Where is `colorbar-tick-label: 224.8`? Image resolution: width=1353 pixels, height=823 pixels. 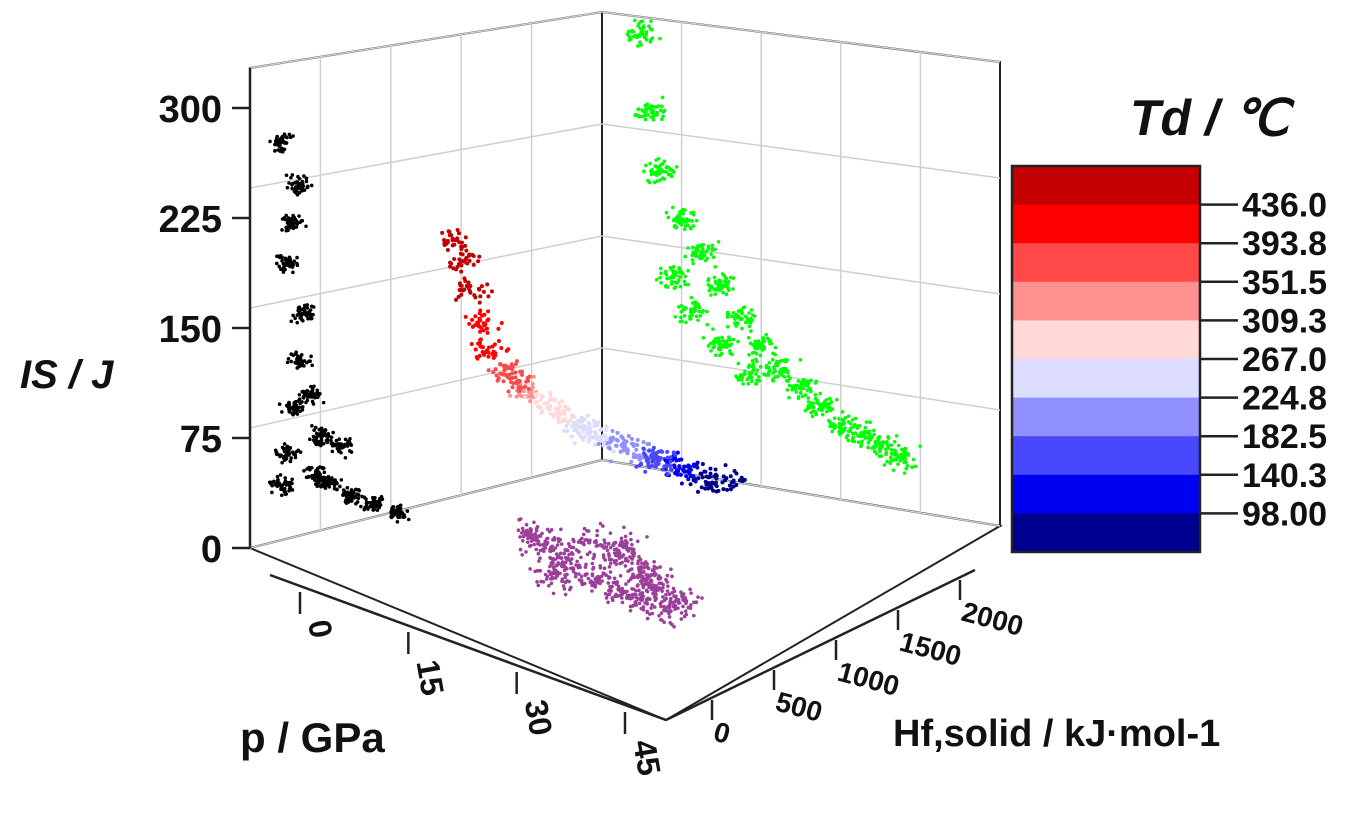
colorbar-tick-label: 224.8 is located at coordinates (1284, 399).